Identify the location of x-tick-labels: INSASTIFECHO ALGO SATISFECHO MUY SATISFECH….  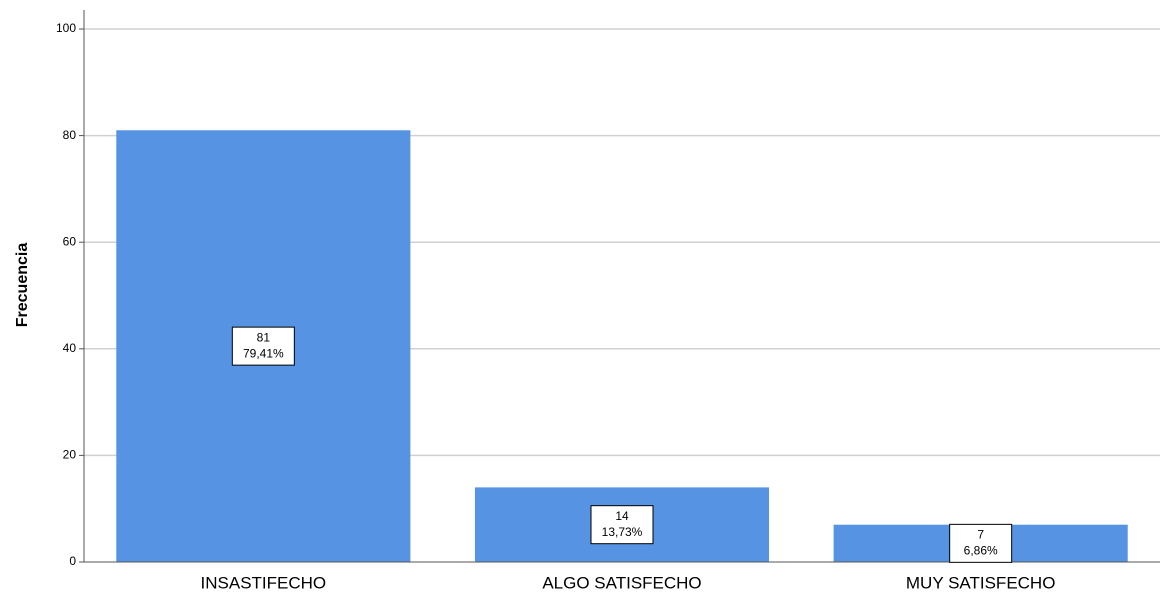
(628, 582).